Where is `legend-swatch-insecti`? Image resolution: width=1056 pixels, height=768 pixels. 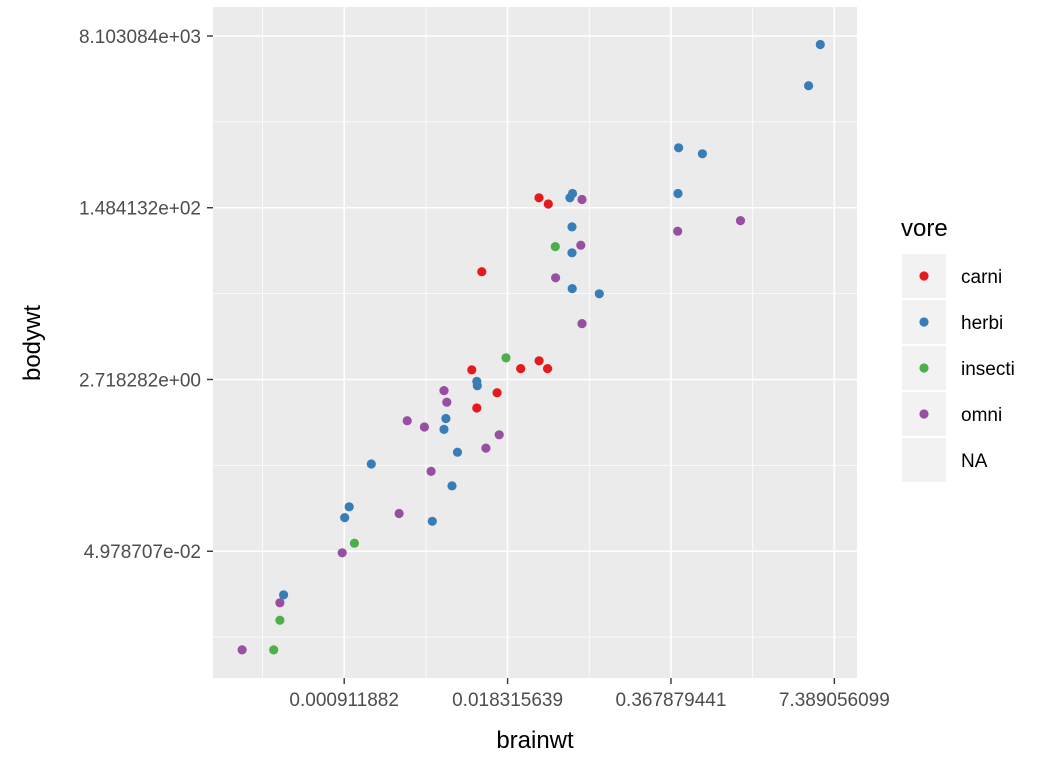 legend-swatch-insecti is located at coordinates (924, 368).